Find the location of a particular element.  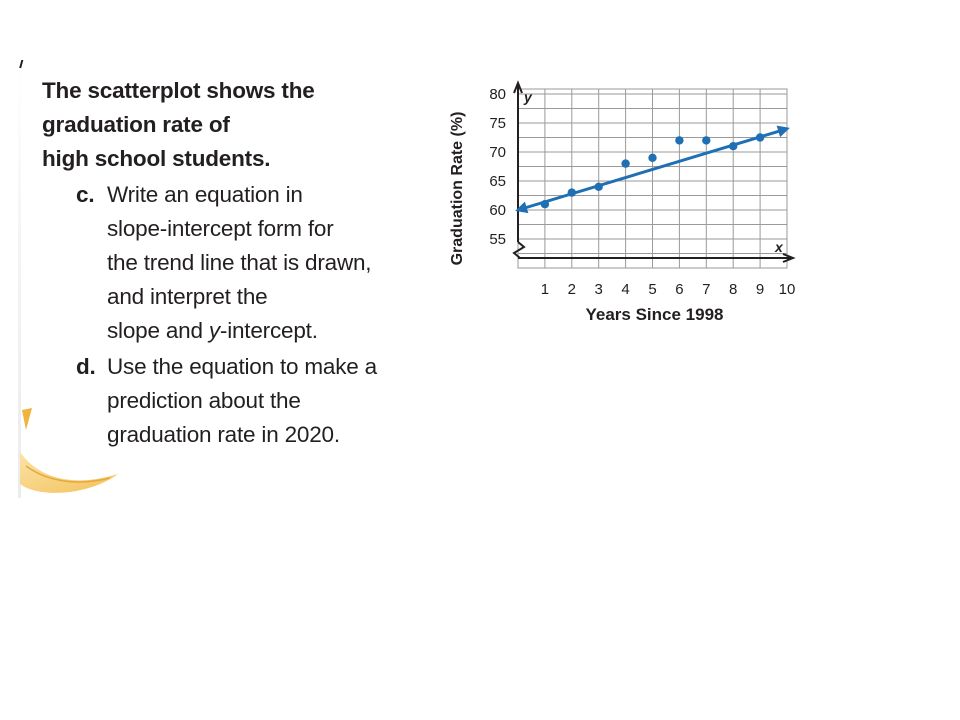

x-axis-title: Years Since 1998 is located at coordinates (654, 314).